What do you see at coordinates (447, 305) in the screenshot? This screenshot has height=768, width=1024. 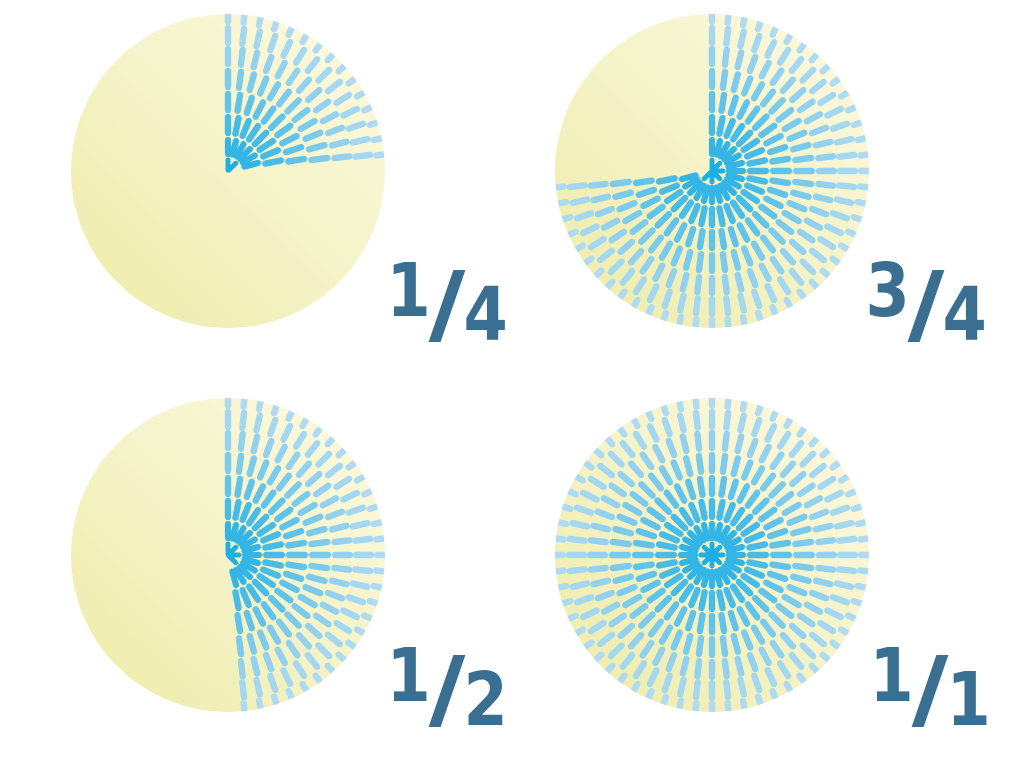 I see `fraction-solidus-icon` at bounding box center [447, 305].